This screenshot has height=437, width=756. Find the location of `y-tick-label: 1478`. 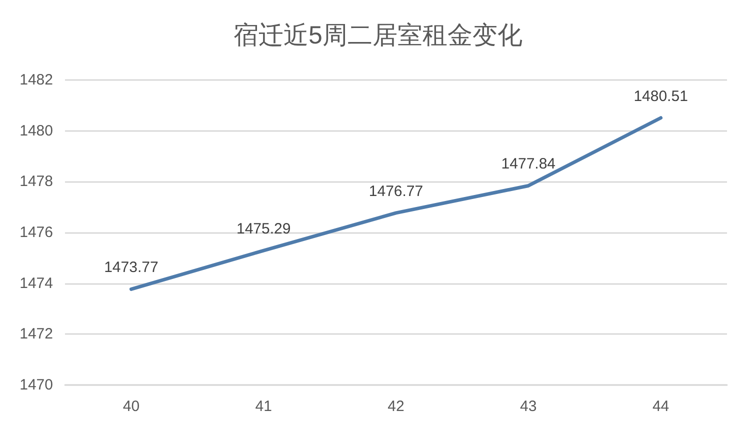

y-tick-label: 1478 is located at coordinates (36, 181).